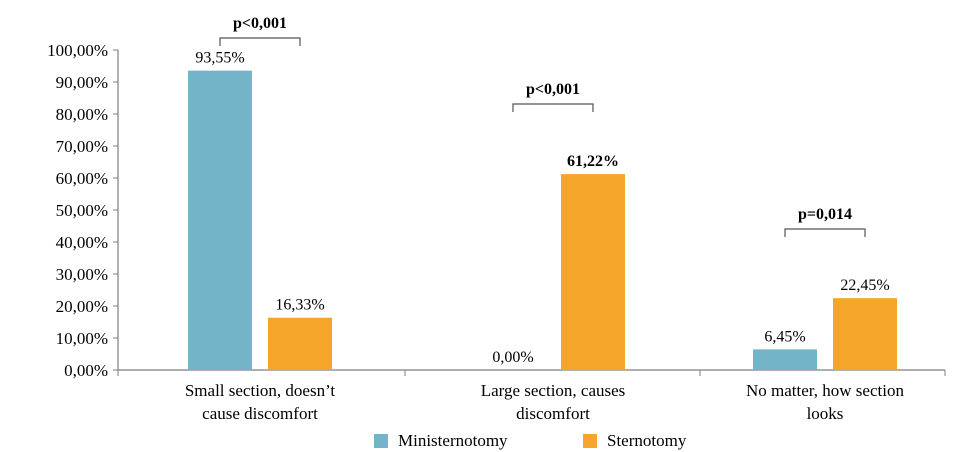 The height and width of the screenshot is (452, 955). What do you see at coordinates (530, 440) in the screenshot?
I see `legend: Ministernotomy Sternotomy` at bounding box center [530, 440].